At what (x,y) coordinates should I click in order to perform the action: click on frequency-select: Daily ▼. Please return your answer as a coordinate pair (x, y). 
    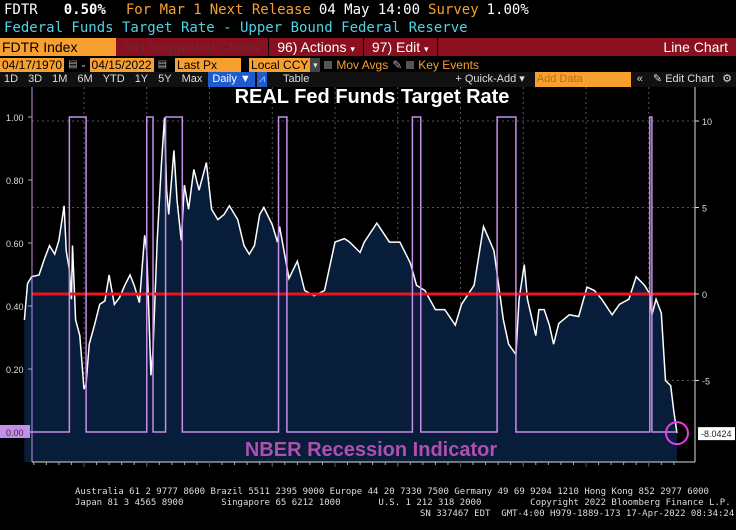
    Looking at the image, I should click on (231, 79).